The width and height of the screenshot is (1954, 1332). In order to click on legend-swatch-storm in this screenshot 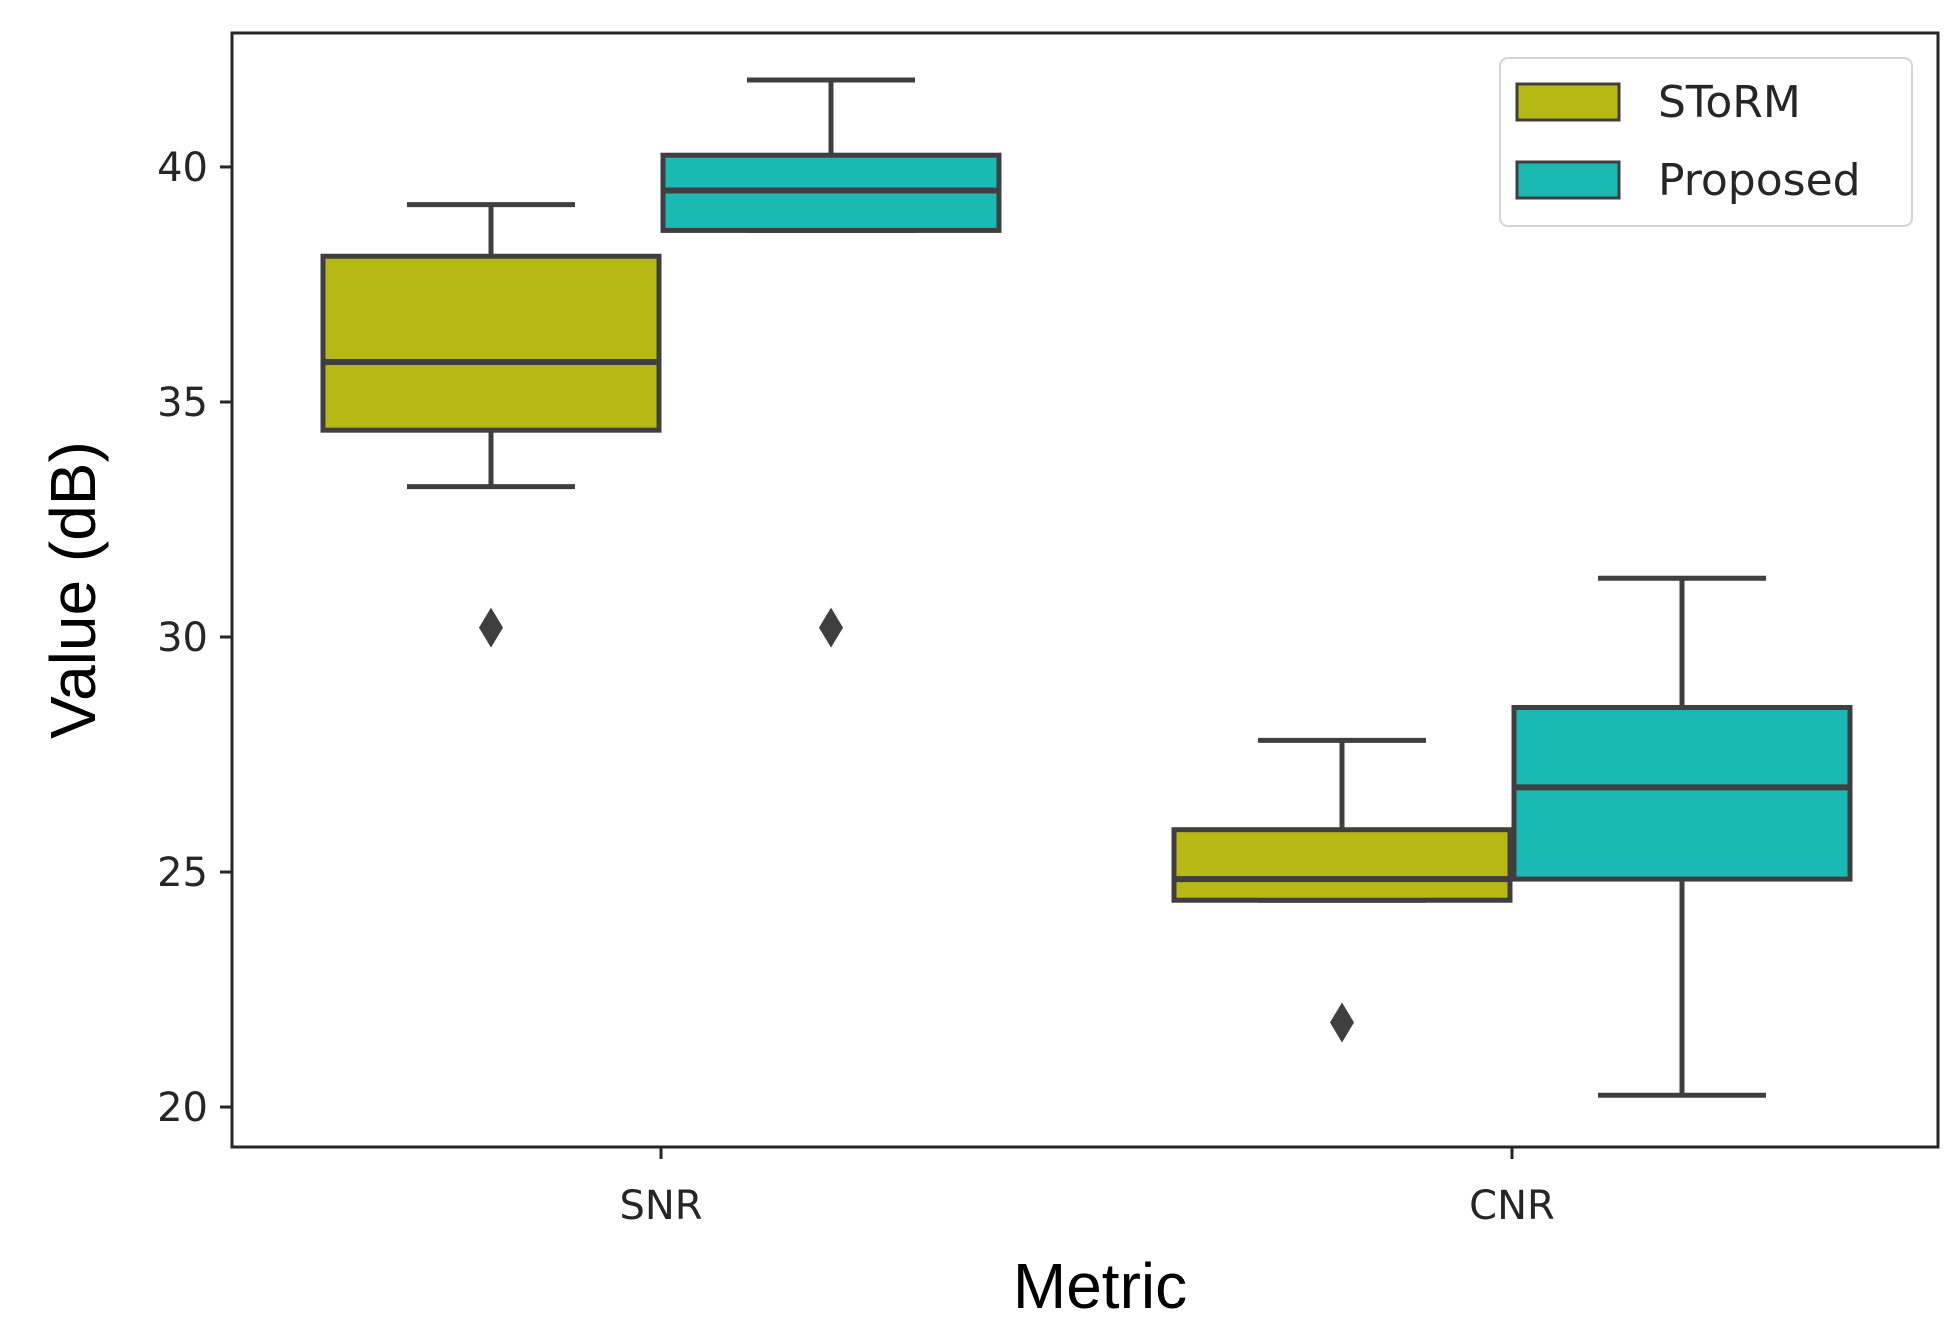, I will do `click(1568, 102)`.